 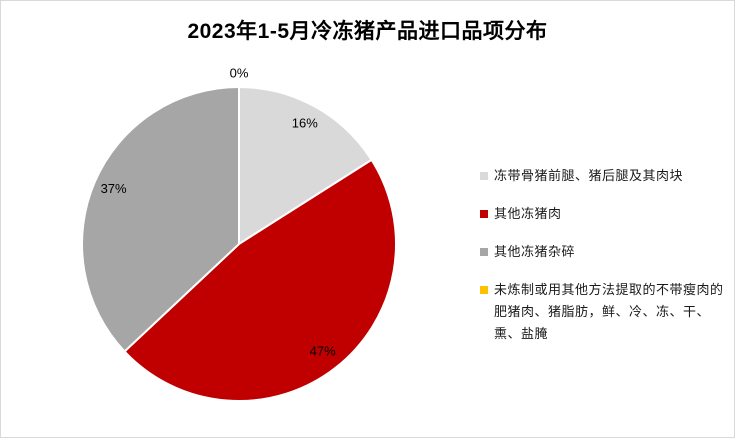 What do you see at coordinates (323, 350) in the screenshot?
I see `pie-percent-label: 47%` at bounding box center [323, 350].